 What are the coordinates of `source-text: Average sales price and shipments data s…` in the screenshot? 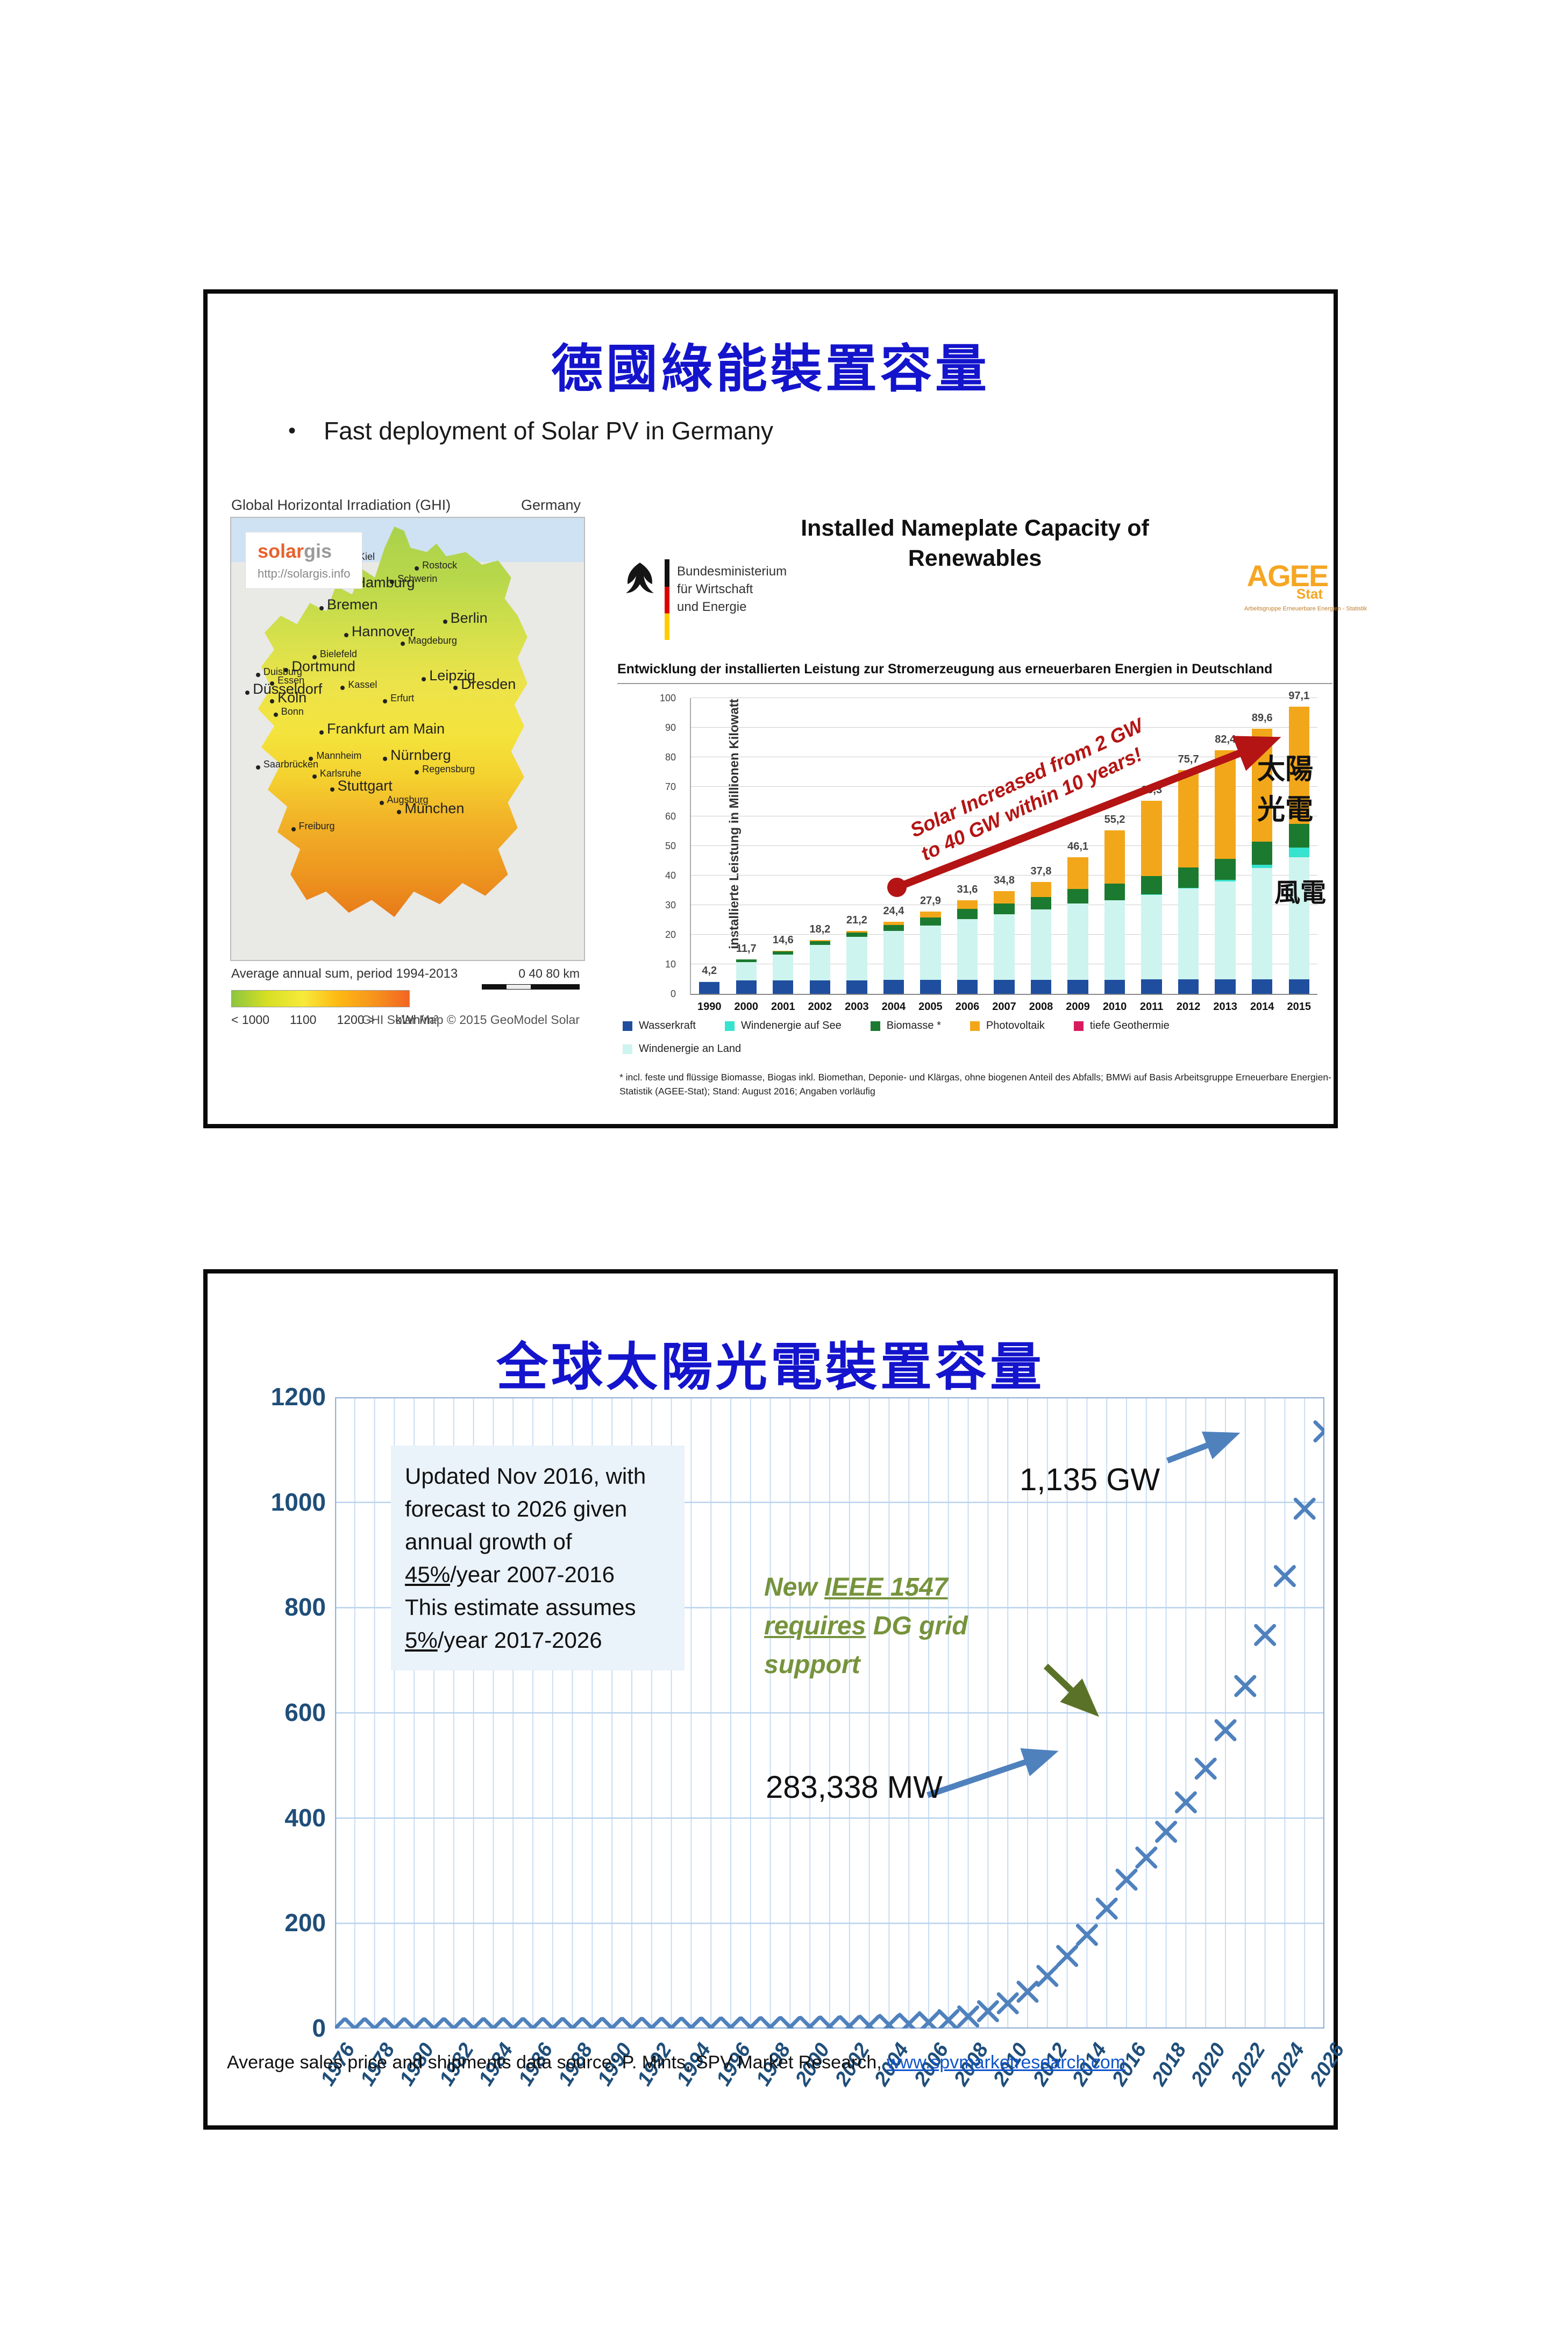 It's located at (557, 2062).